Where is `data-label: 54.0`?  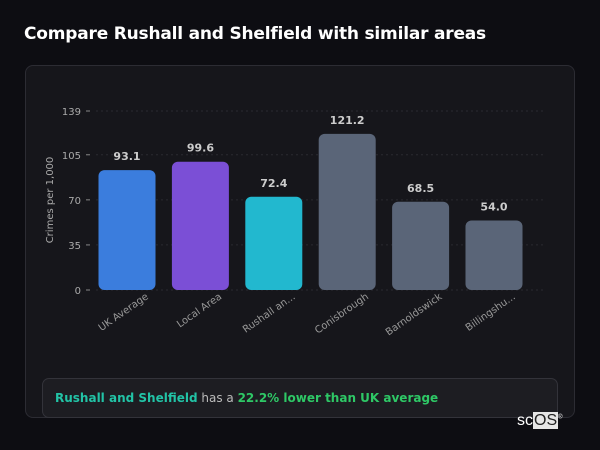 data-label: 54.0 is located at coordinates (493, 206).